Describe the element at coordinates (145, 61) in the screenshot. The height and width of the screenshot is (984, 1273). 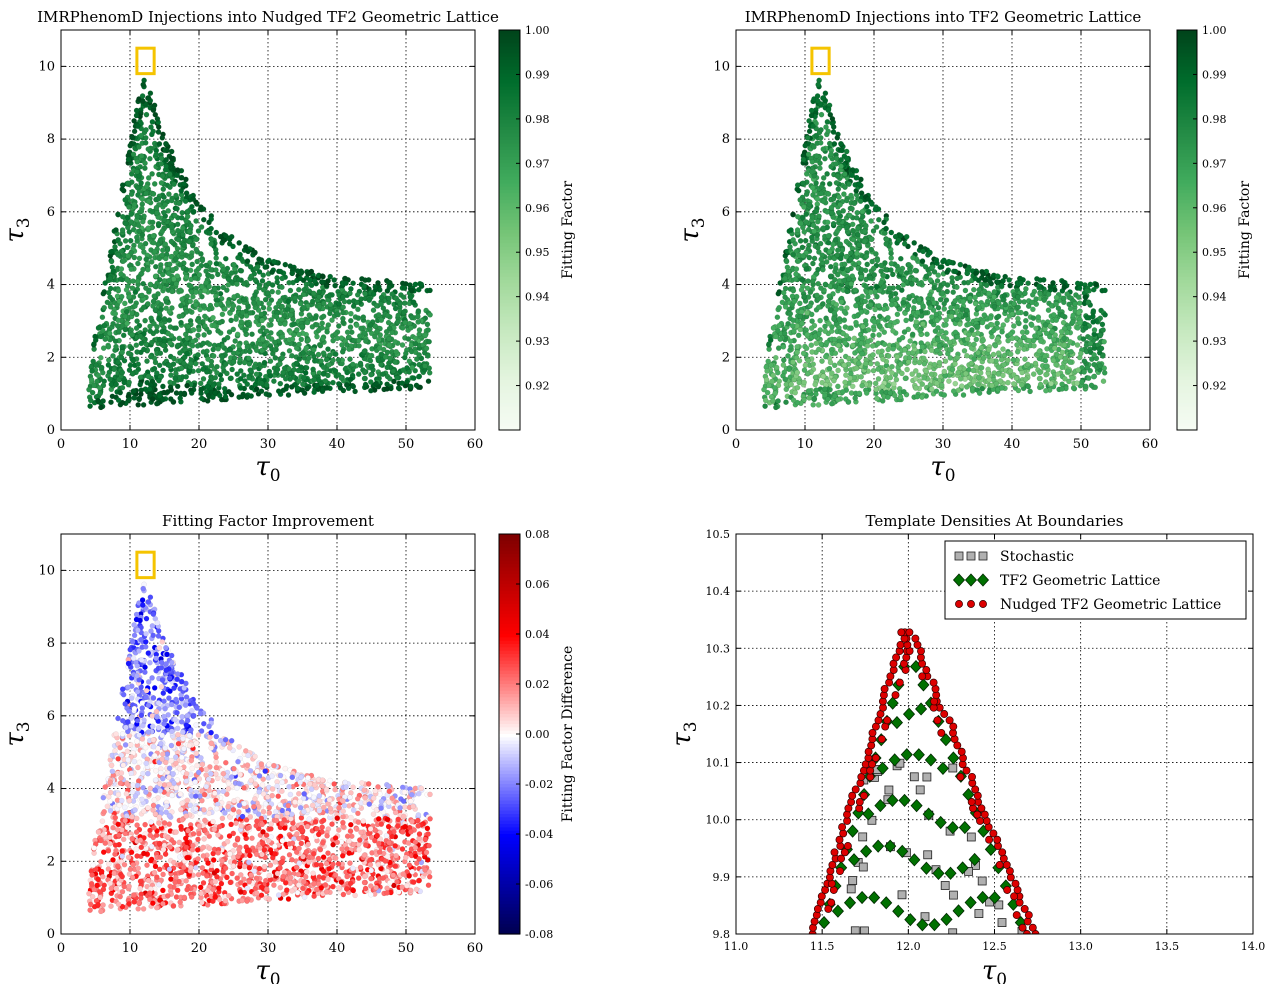
I see `highlight-box` at that location.